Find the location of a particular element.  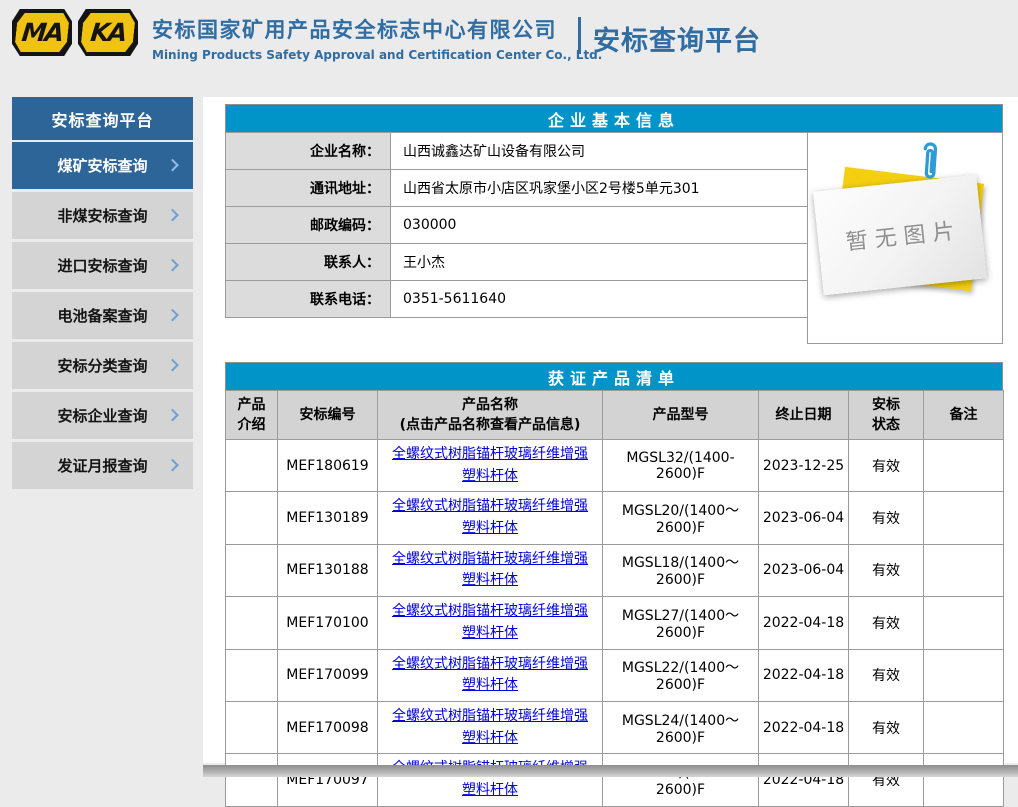

sidebar-item-label: 发证月报查询 is located at coordinates (102, 466).